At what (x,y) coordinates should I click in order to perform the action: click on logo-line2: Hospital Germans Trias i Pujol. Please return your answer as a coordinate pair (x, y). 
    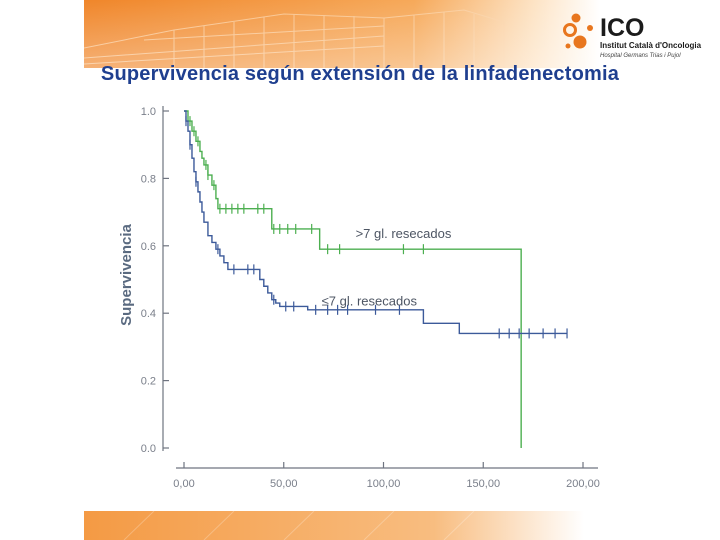
    Looking at the image, I should click on (640, 56).